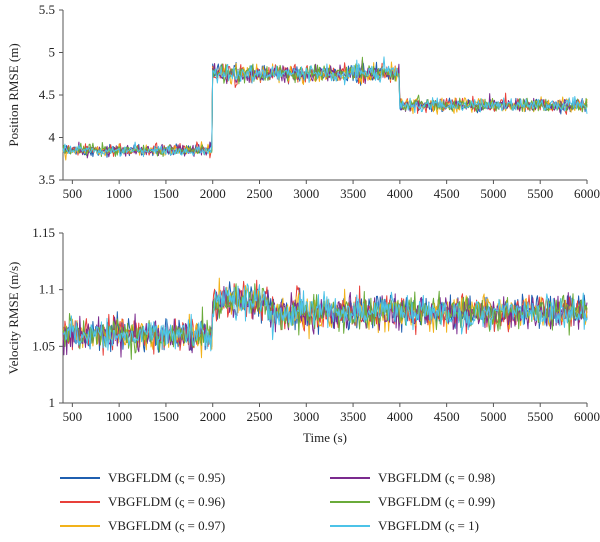 Image resolution: width=600 pixels, height=542 pixels. I want to click on y-tick-label: 1, so click(52, 402).